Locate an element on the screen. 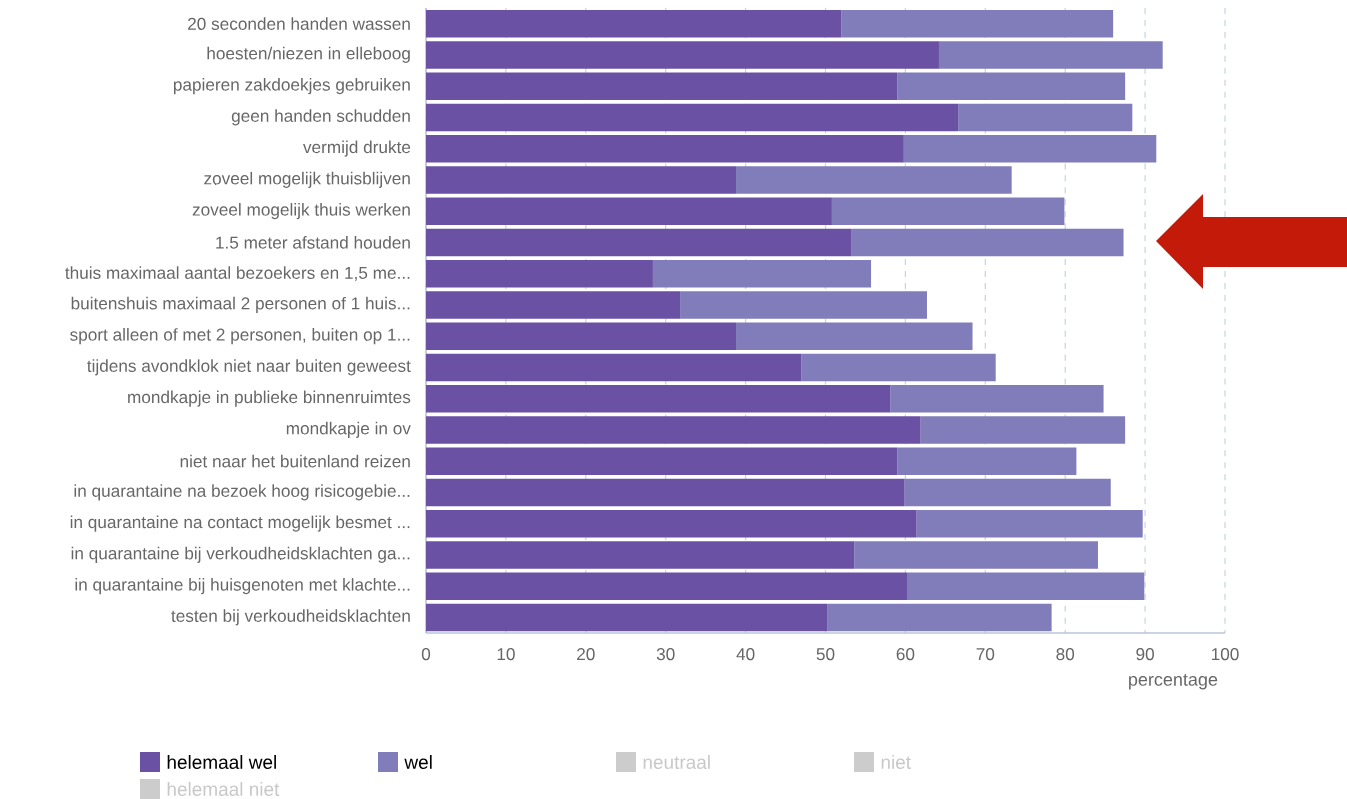 This screenshot has height=799, width=1347. y-tick-label: 20 seconden handen wassen is located at coordinates (299, 23).